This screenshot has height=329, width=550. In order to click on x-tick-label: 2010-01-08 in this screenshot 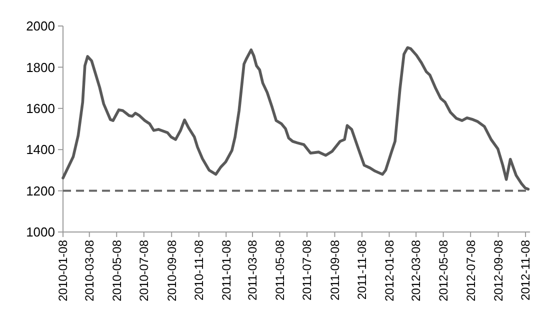, I will do `click(63, 271)`.